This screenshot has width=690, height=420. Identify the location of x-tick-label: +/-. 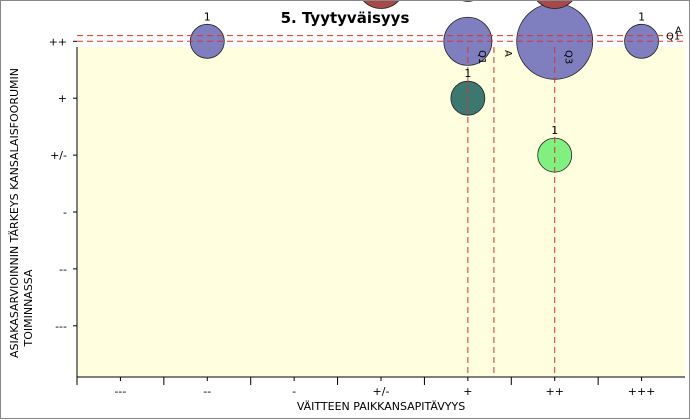
(381, 391).